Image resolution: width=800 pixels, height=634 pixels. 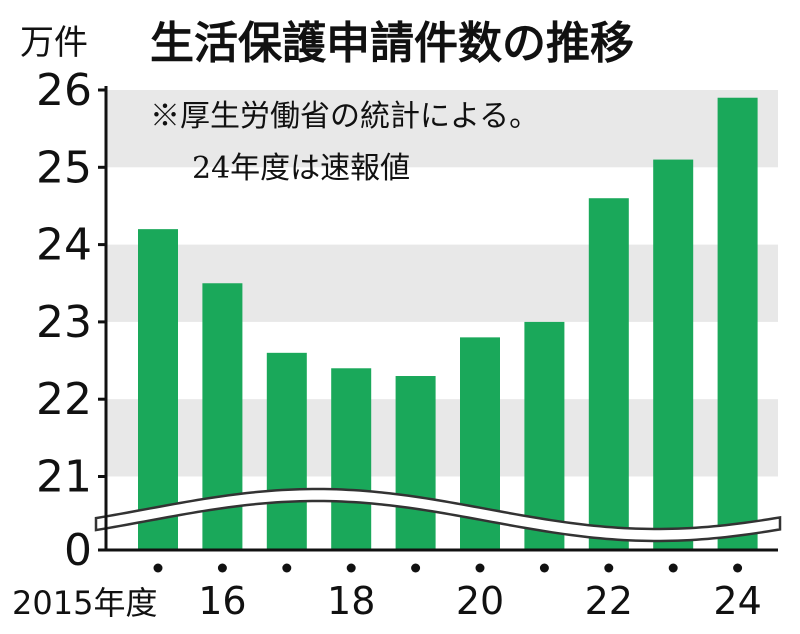 I want to click on x-tick-label: 20, so click(x=480, y=601).